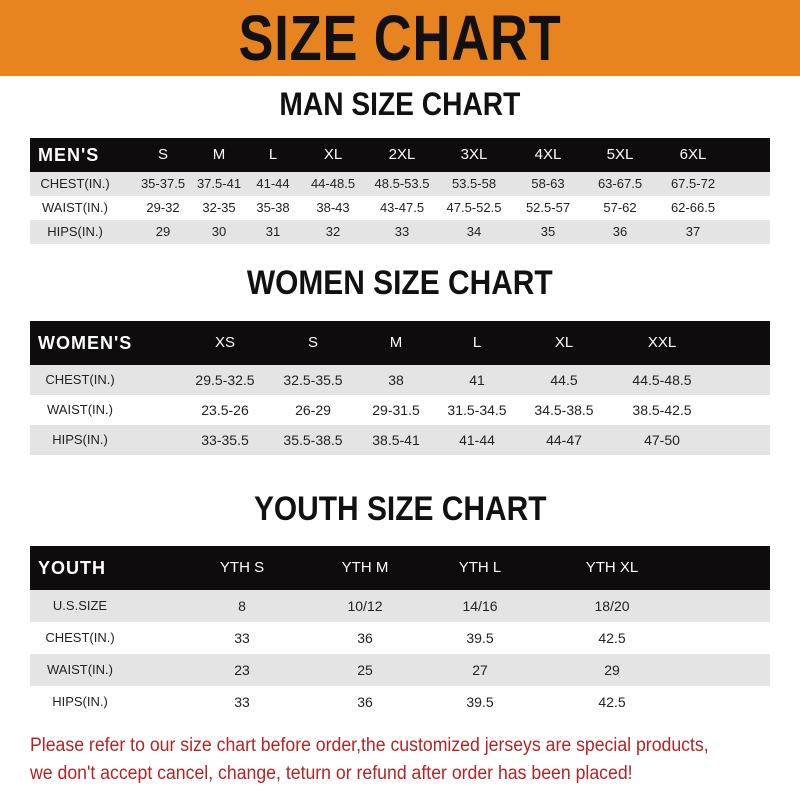 Image resolution: width=800 pixels, height=800 pixels. What do you see at coordinates (400, 568) in the screenshot?
I see `table-header-row: YOUTH YTH S YTH M YTH L YTH XL` at bounding box center [400, 568].